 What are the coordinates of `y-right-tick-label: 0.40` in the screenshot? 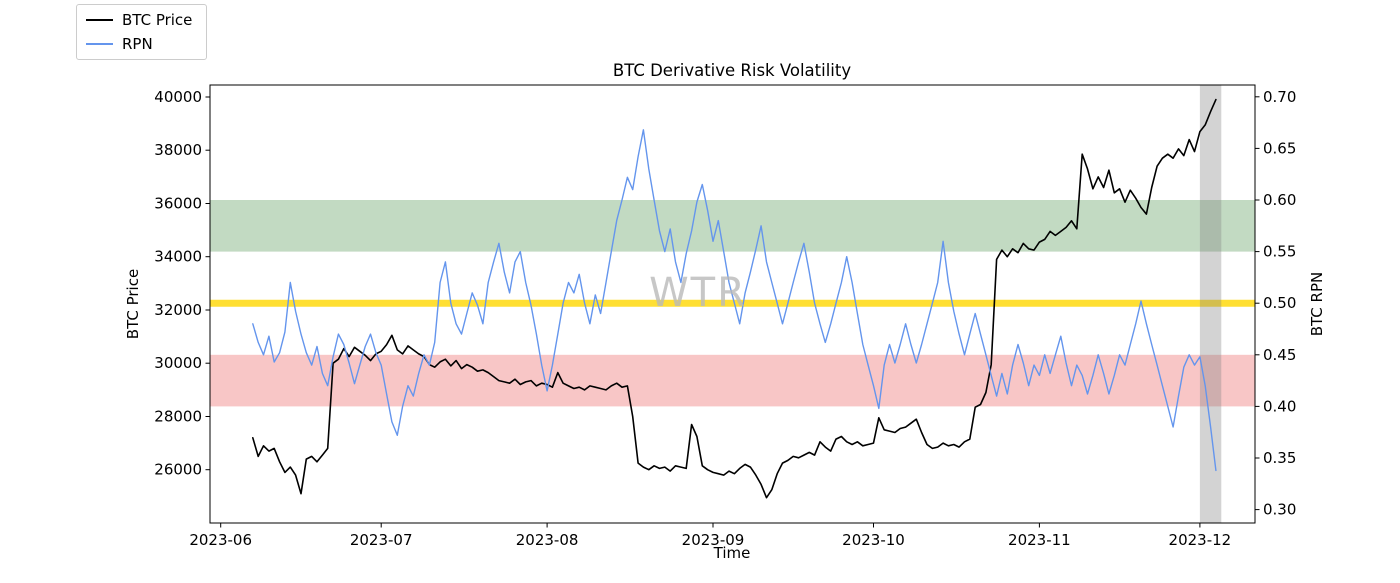 It's located at (1279, 406).